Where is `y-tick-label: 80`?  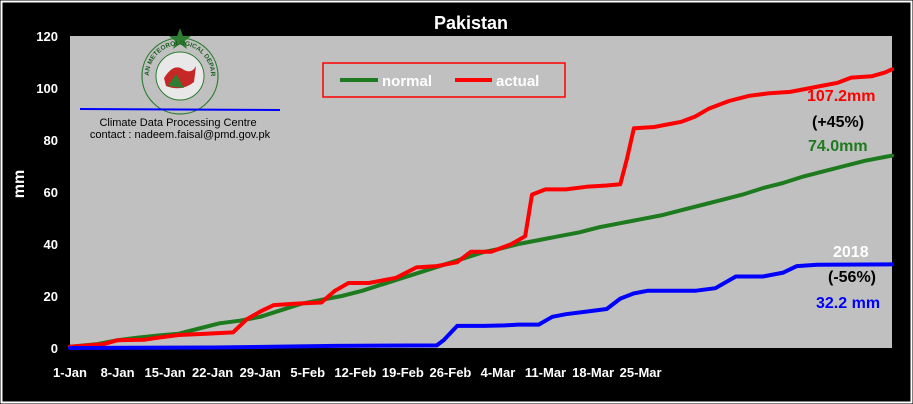
y-tick-label: 80 is located at coordinates (51, 140).